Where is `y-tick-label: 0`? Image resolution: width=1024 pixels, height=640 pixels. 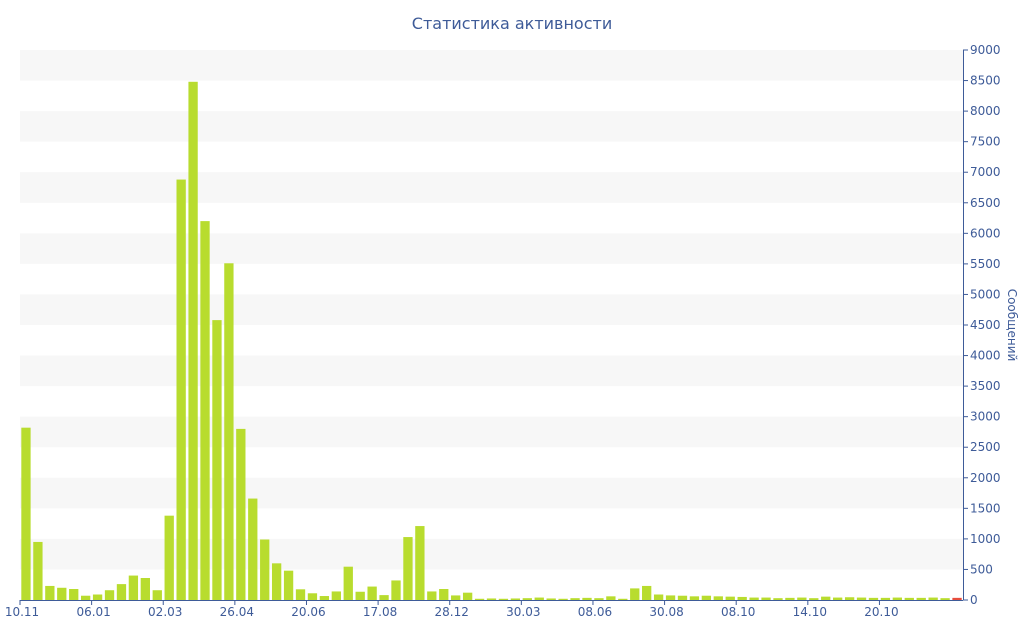
y-tick-label: 0 is located at coordinates (974, 600).